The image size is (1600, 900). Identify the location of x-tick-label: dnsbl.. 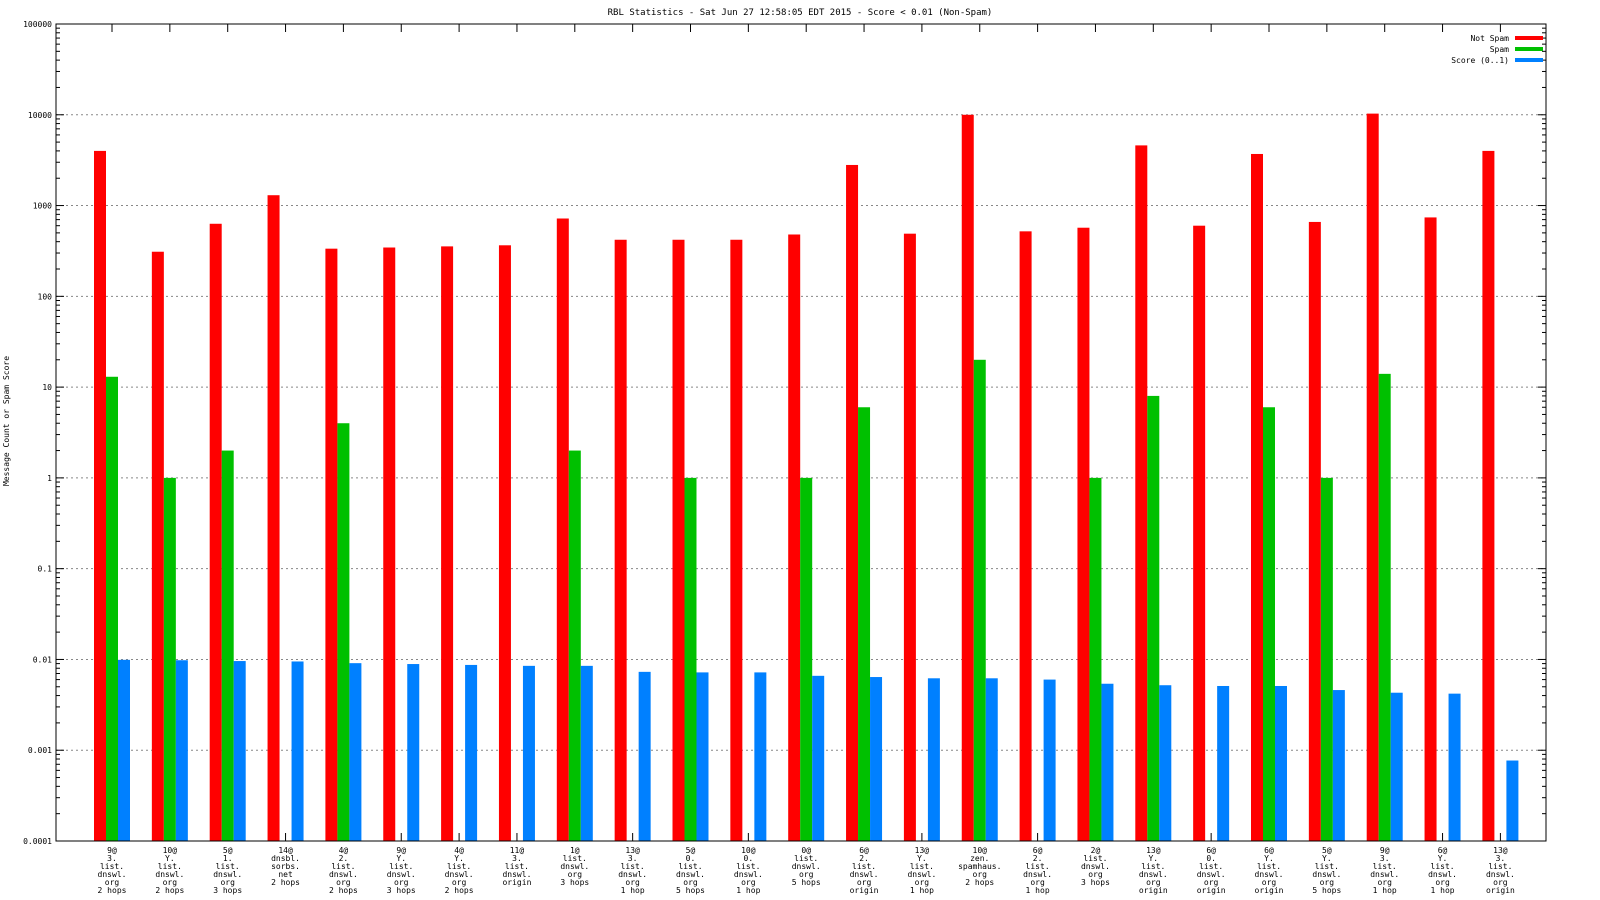
(285, 858).